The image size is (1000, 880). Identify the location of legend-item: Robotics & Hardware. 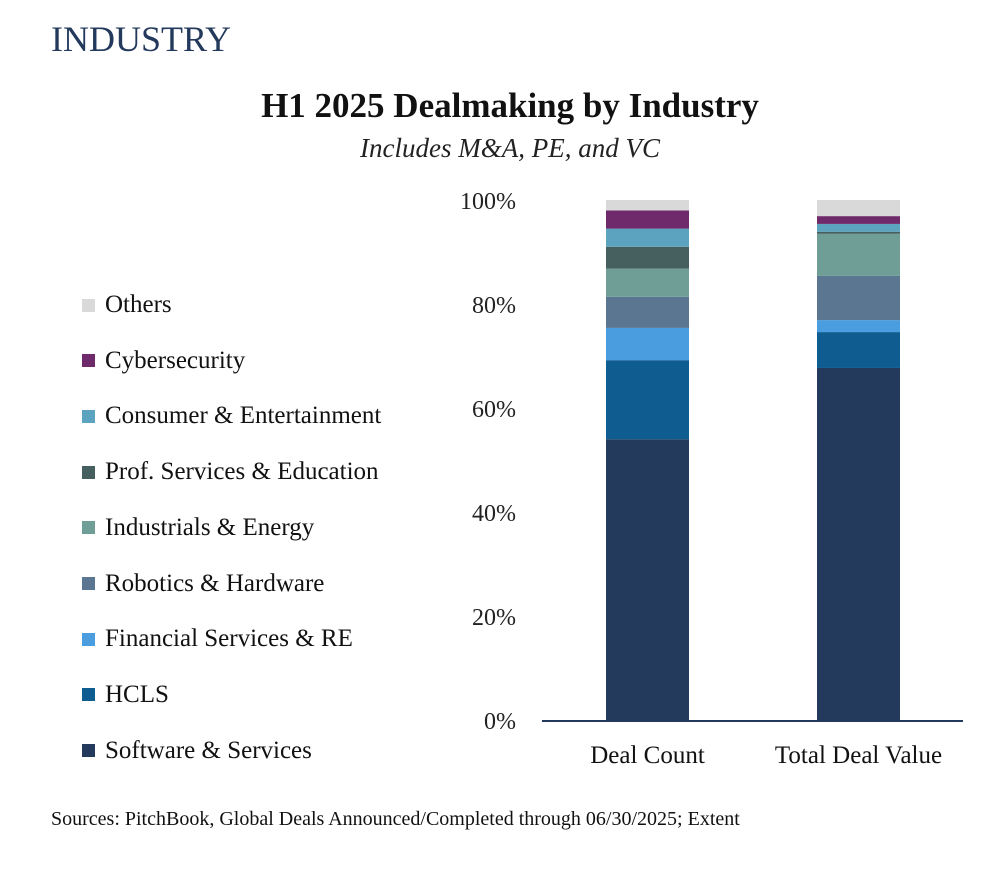
(203, 584).